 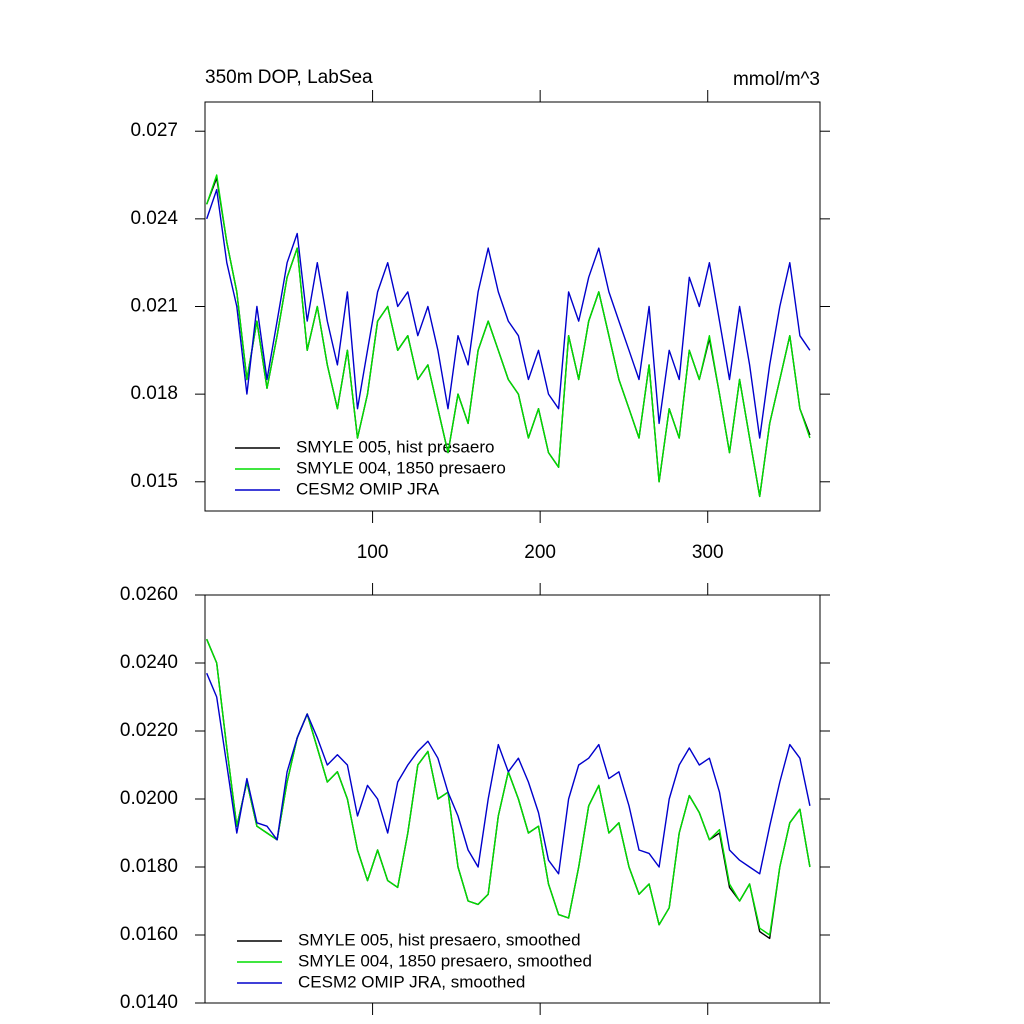 I want to click on chart-title: 350m DOP, LabSea, so click(x=289, y=77).